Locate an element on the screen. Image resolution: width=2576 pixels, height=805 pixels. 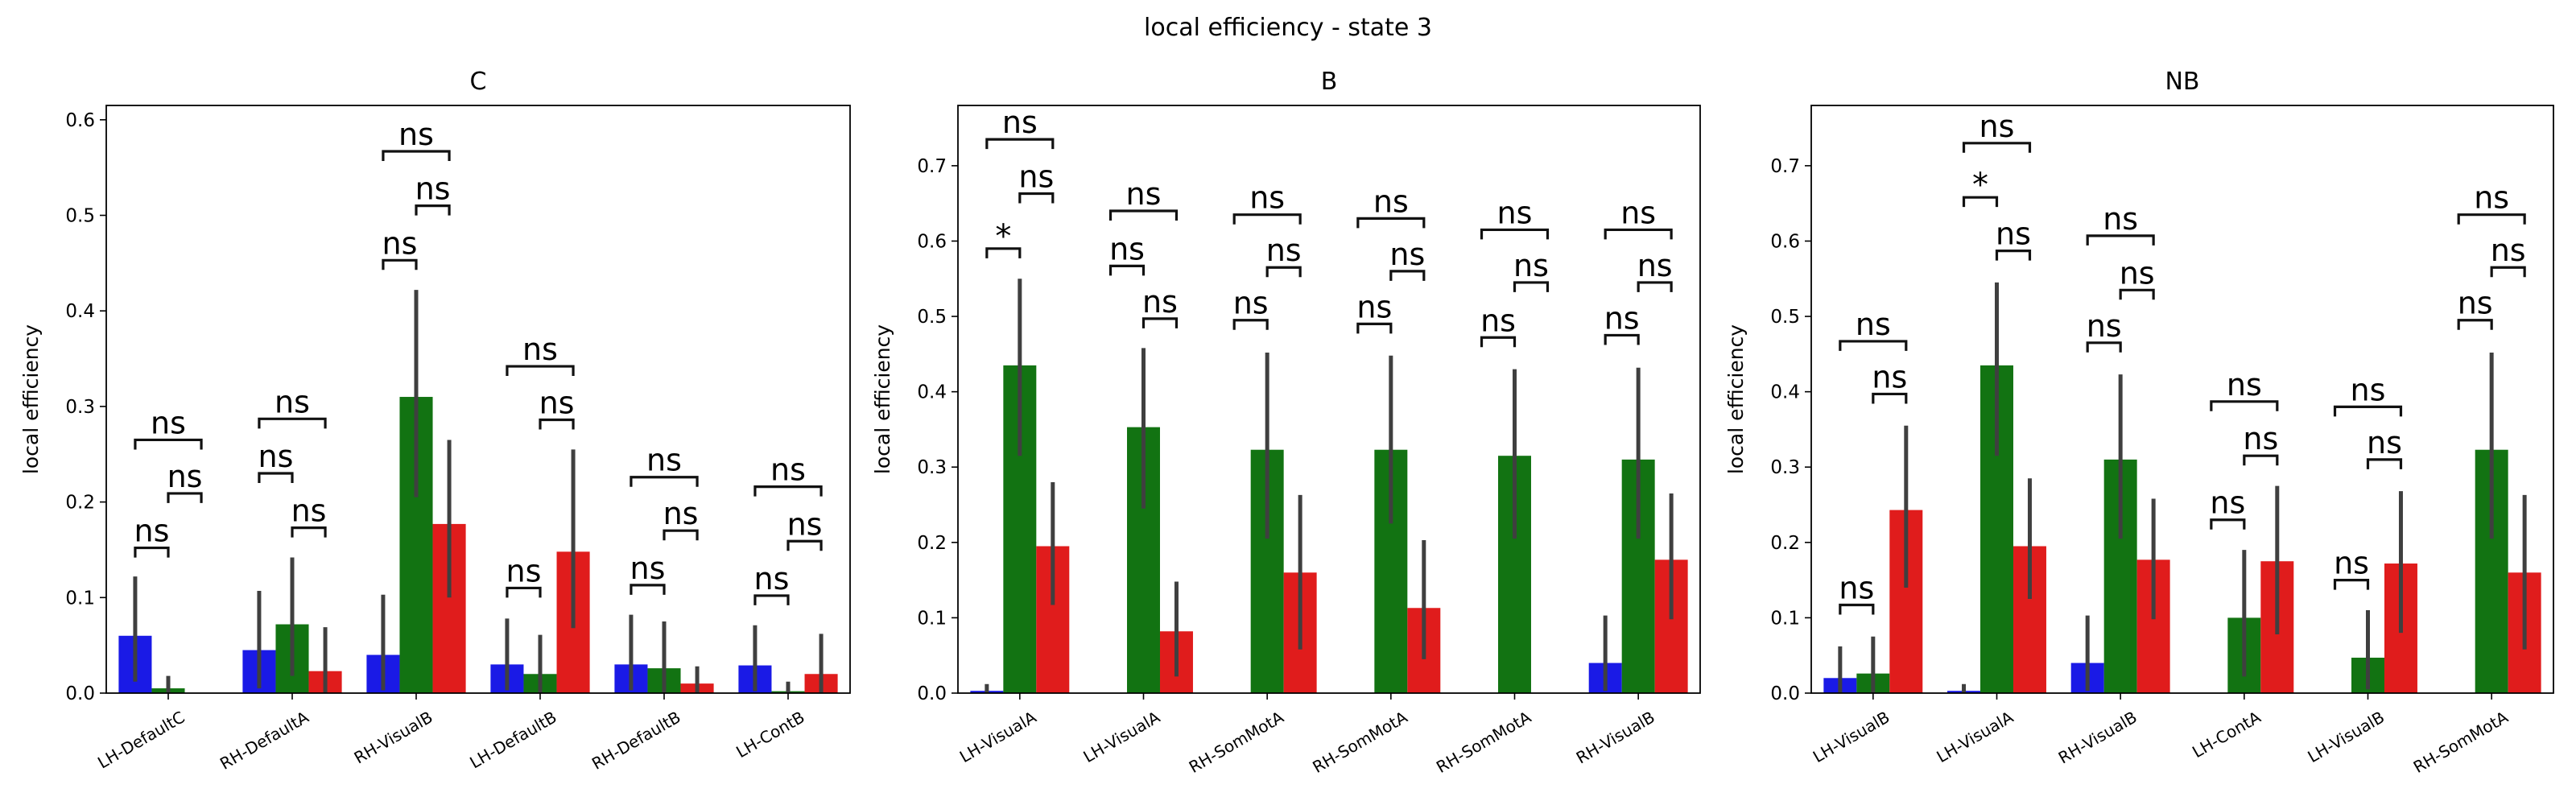
subplot-title: NB is located at coordinates (2182, 82).